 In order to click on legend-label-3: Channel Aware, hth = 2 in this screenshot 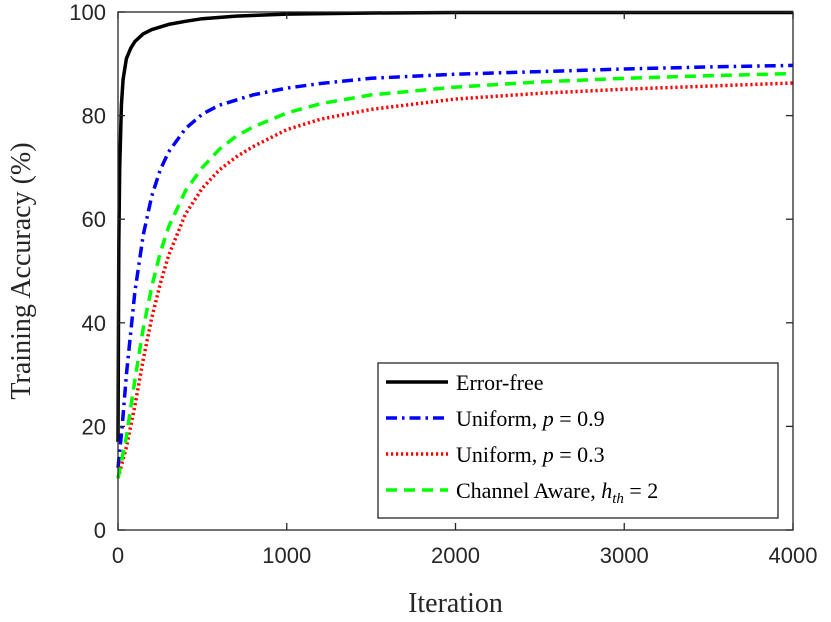, I will do `click(557, 492)`.